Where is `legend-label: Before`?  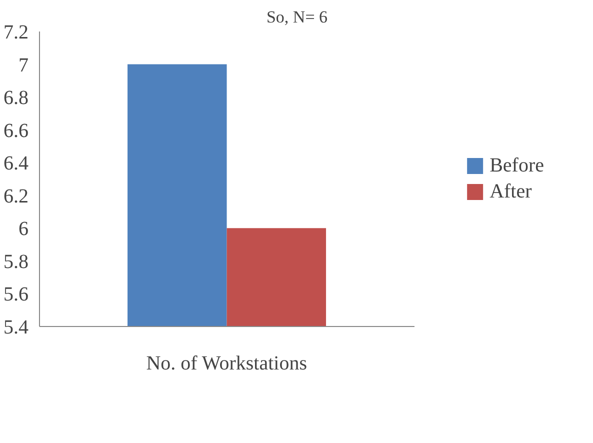 legend-label: Before is located at coordinates (517, 165).